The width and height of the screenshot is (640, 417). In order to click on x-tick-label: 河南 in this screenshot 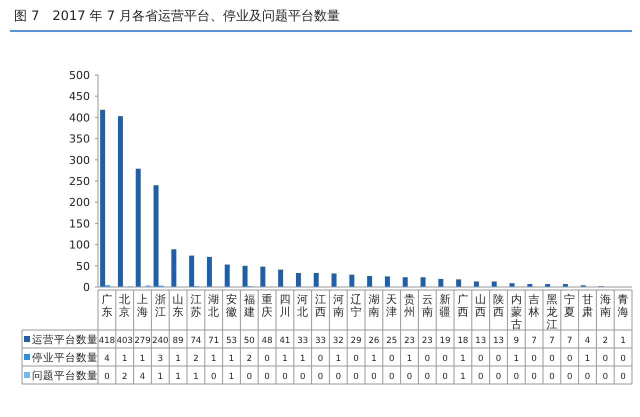, I will do `click(338, 305)`.